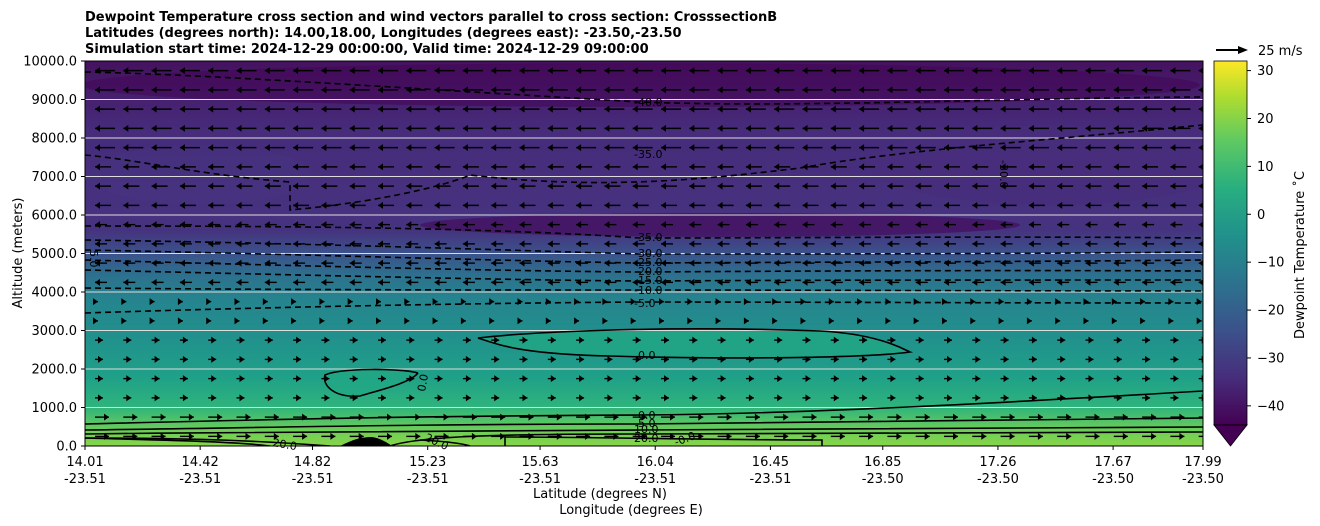  I want to click on contour-minus5, so click(644, 307).